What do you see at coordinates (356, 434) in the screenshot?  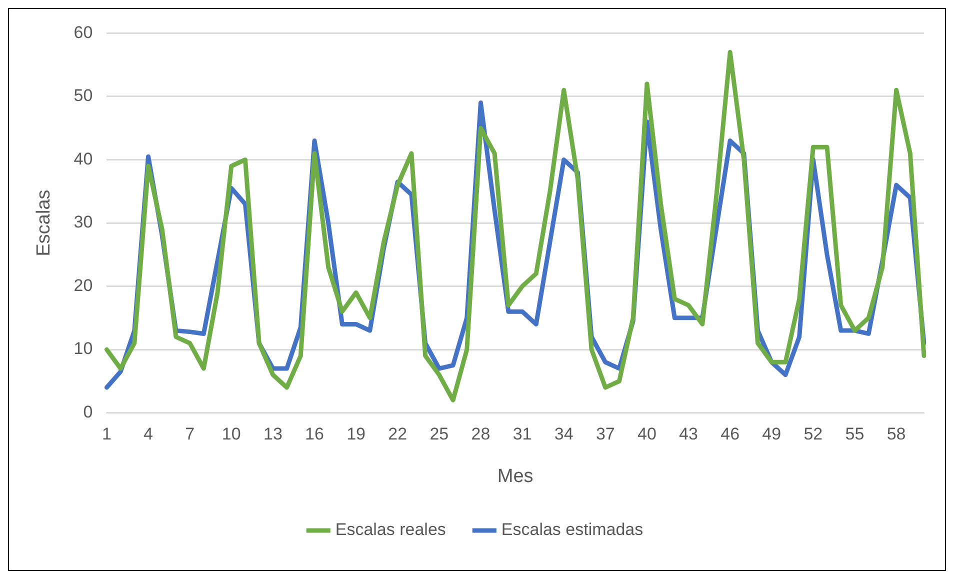 I see `x-tick-label: 19` at bounding box center [356, 434].